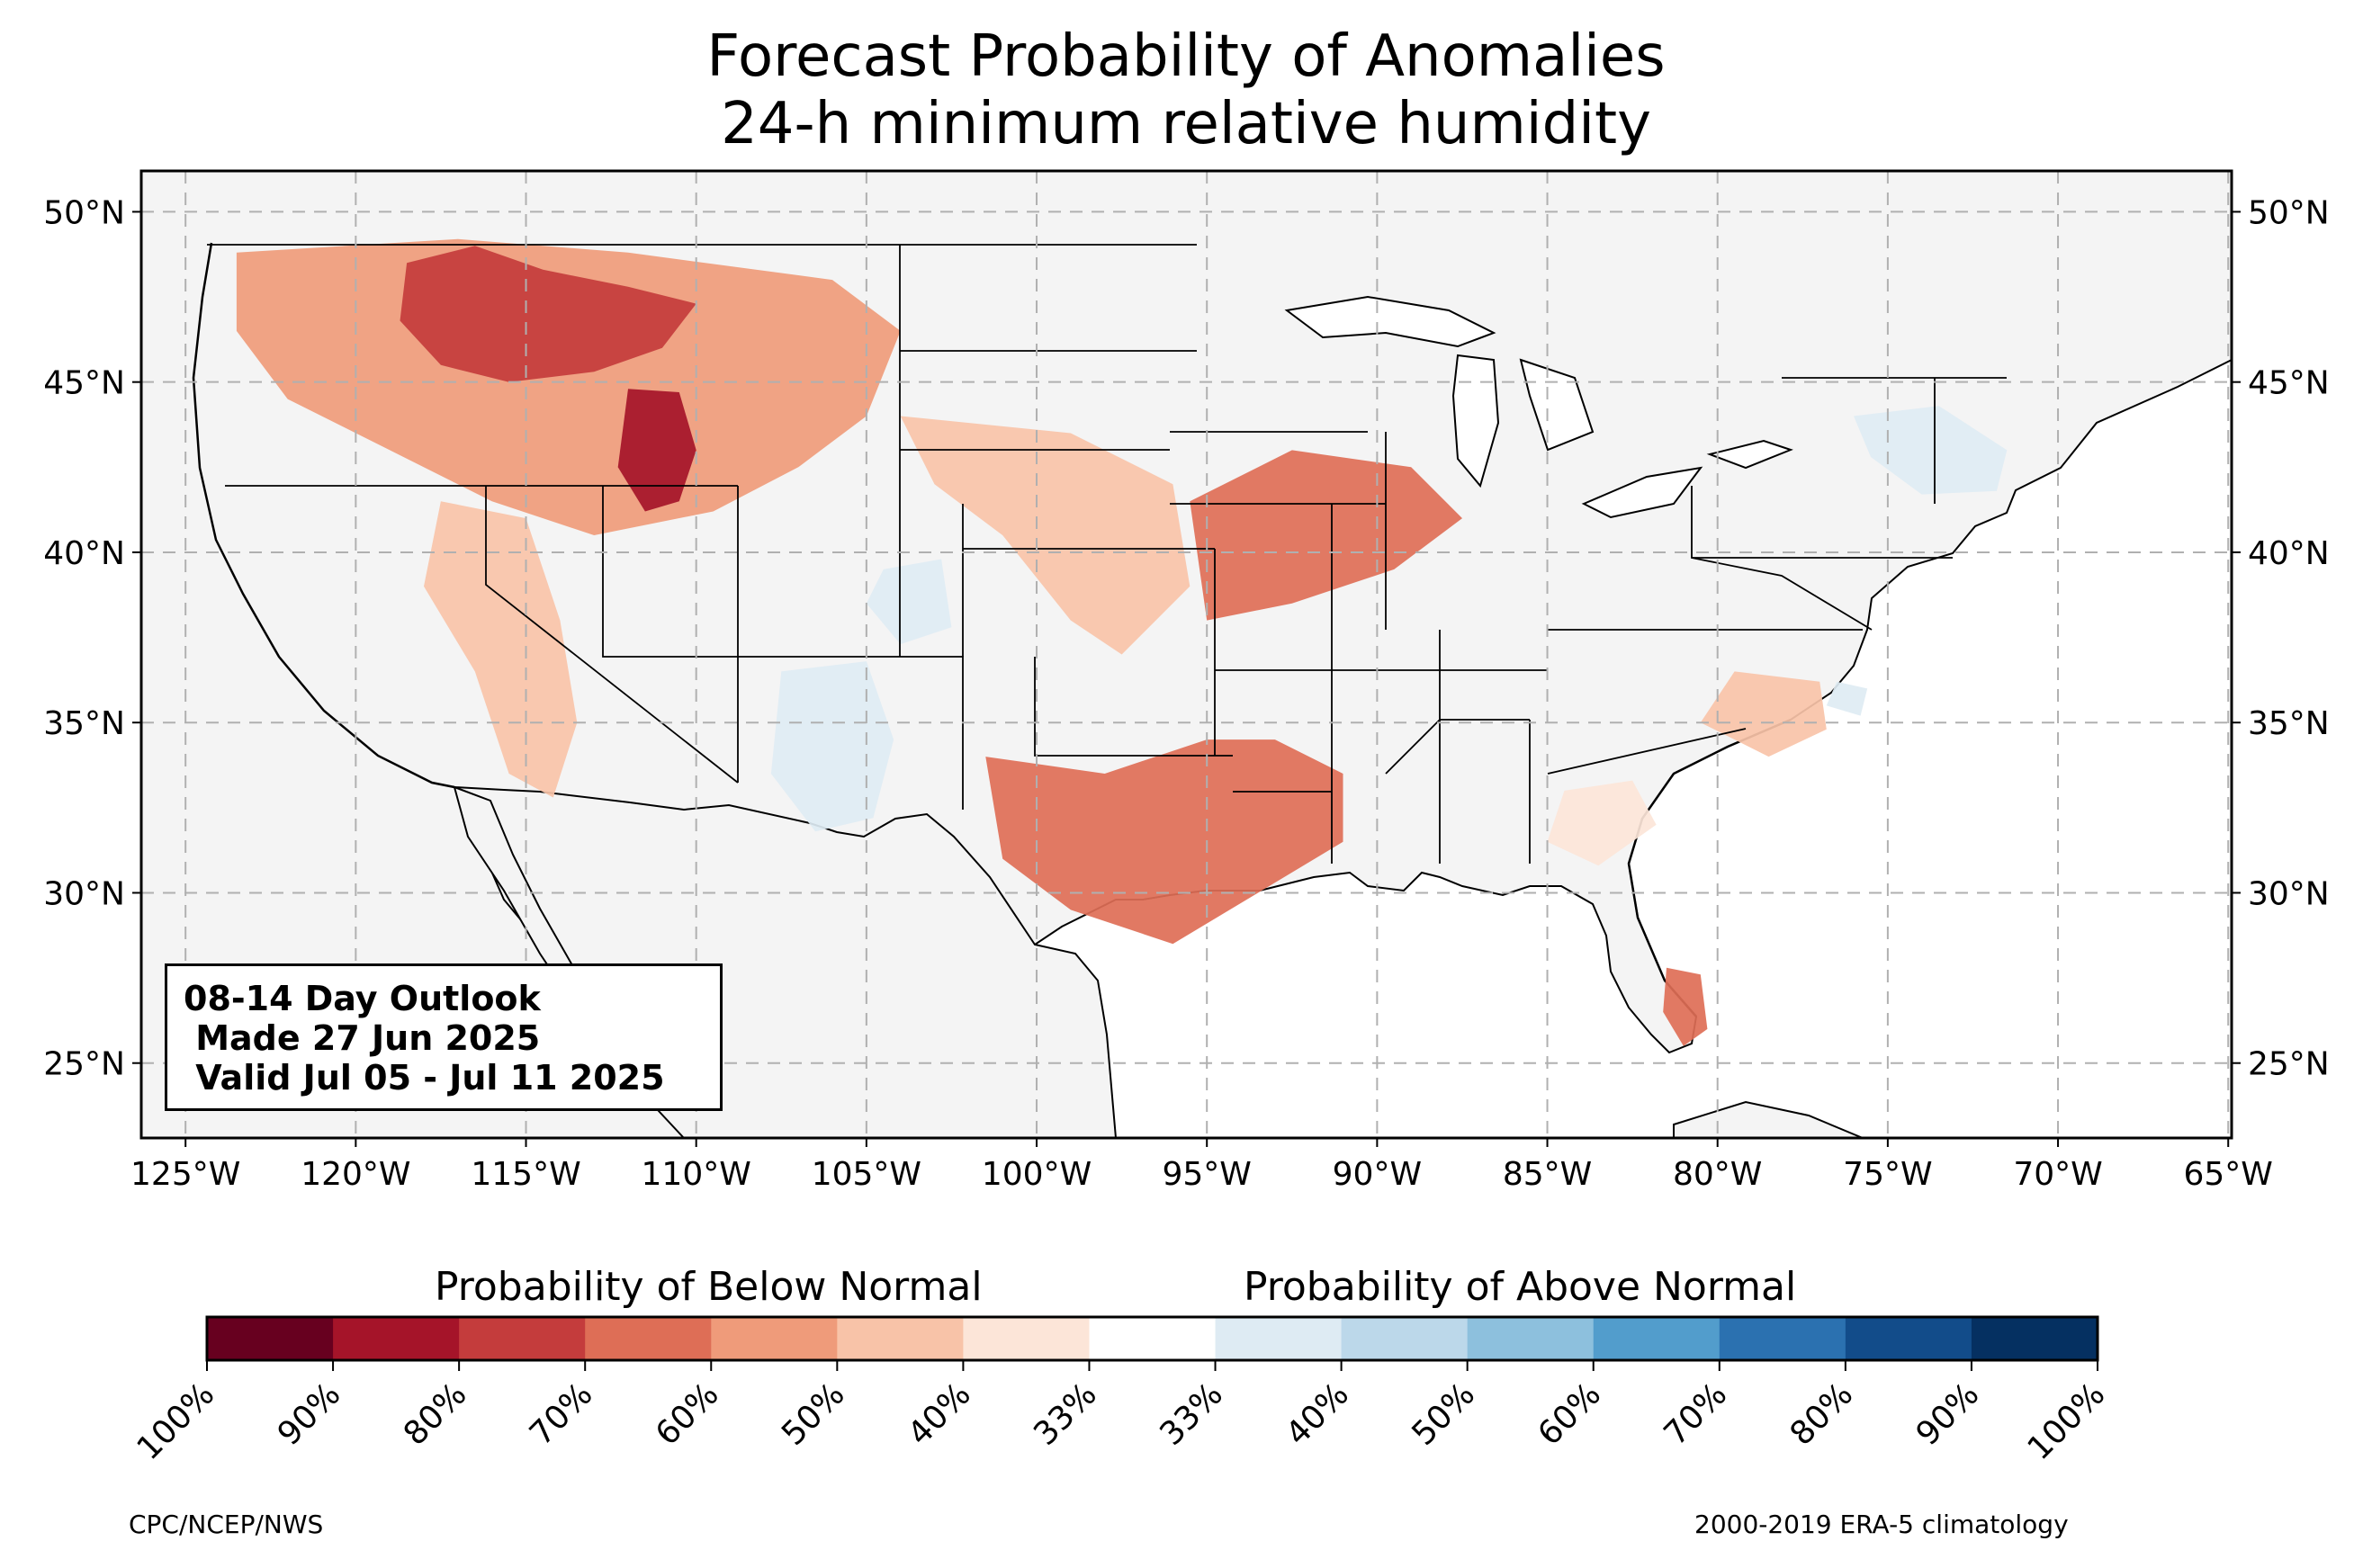 This screenshot has width=2372, height=1568. I want to click on colorbar-tick-label-12: 70%, so click(1696, 1414).